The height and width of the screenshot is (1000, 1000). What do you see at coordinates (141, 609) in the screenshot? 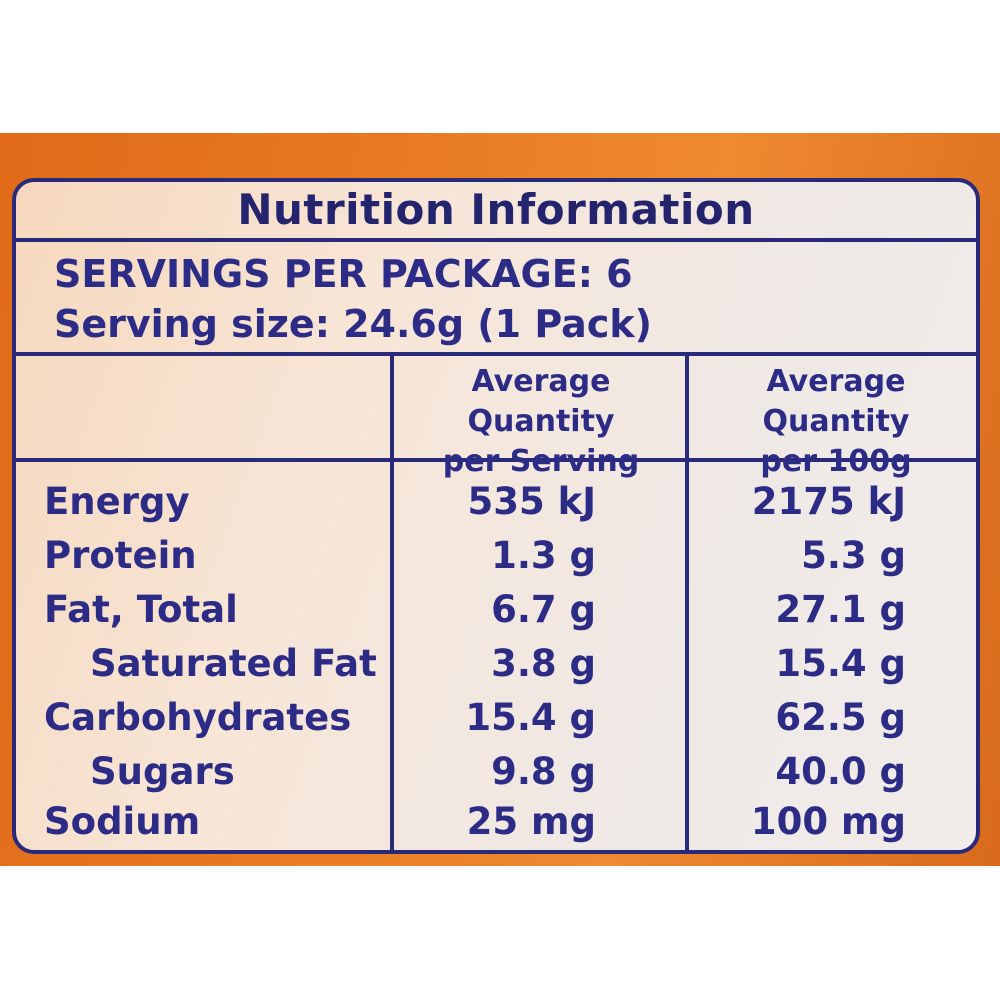
I see `nutrient-name: Fat, Total` at bounding box center [141, 609].